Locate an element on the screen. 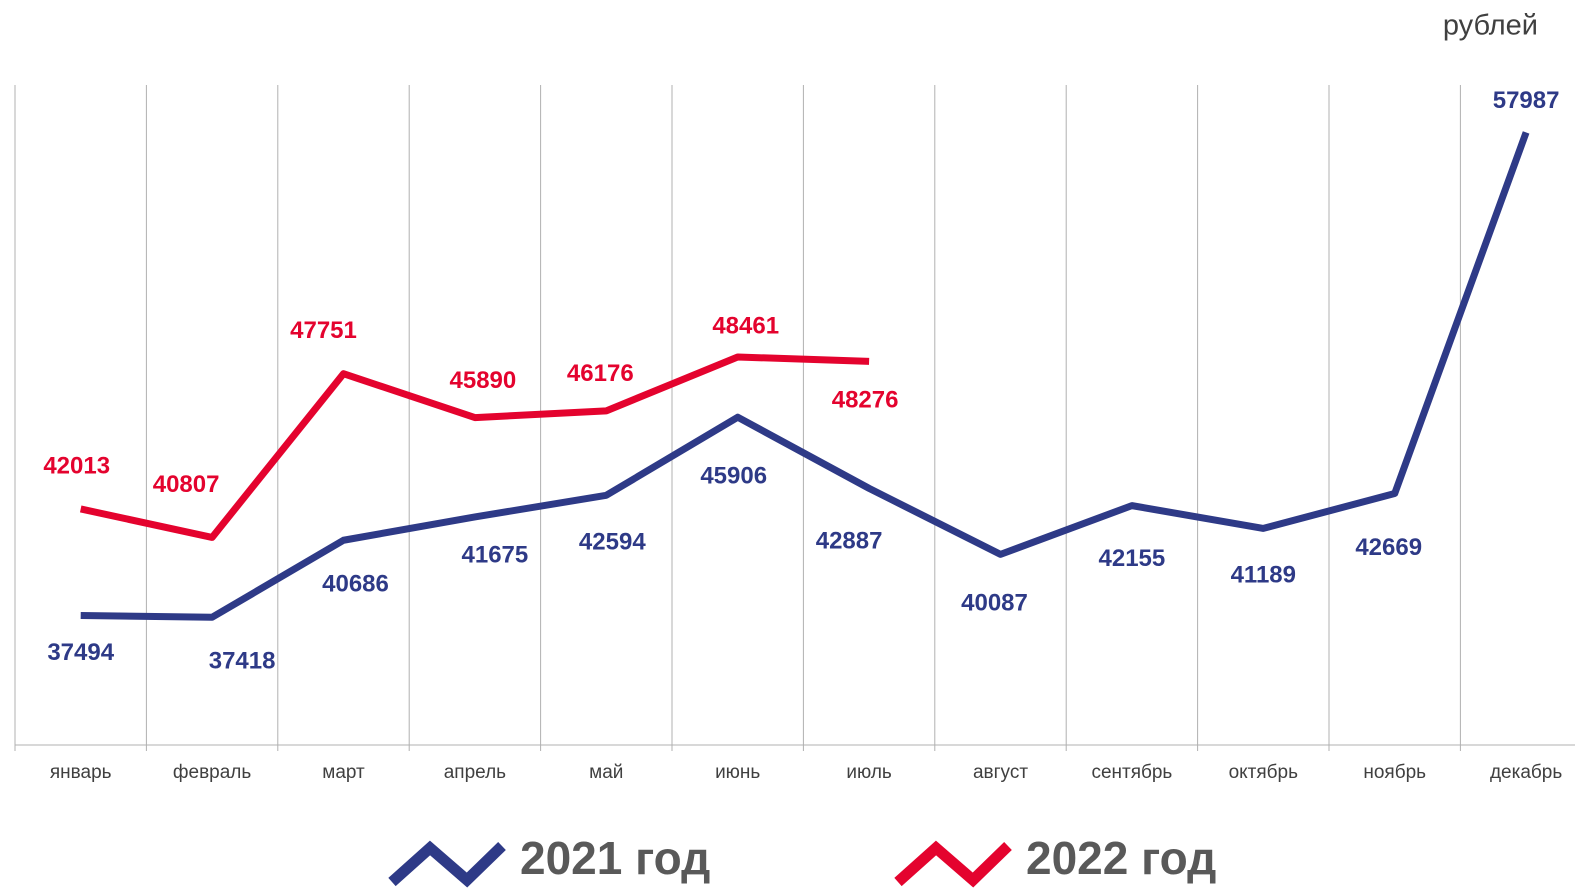 This screenshot has width=1575, height=891. x-tick-label: июль is located at coordinates (869, 772).